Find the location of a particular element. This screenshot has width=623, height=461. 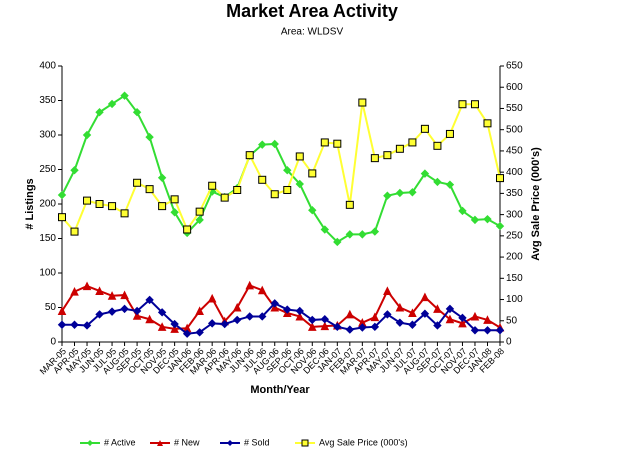

legend-label: # Sold is located at coordinates (257, 442).